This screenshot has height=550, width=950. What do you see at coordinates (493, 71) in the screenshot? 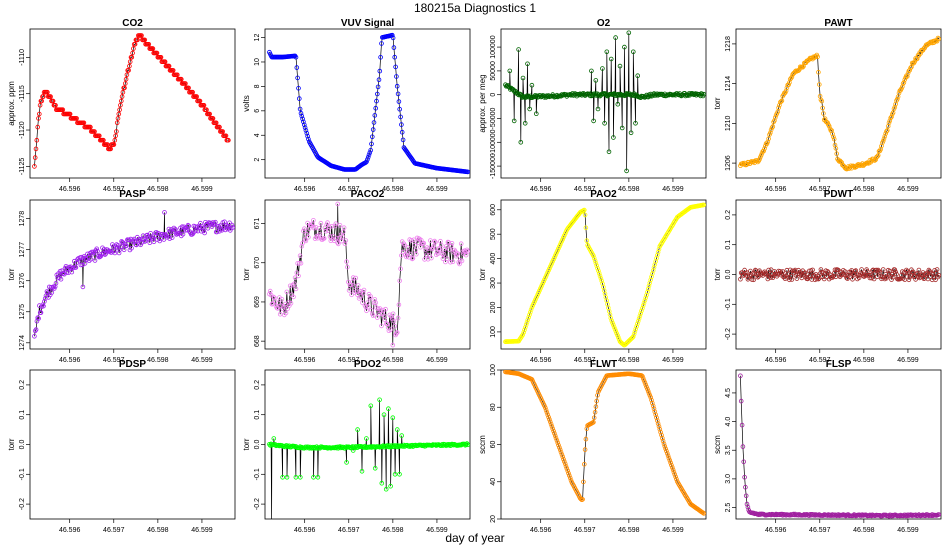
I see `y-tick-label: 50000` at bounding box center [493, 71].